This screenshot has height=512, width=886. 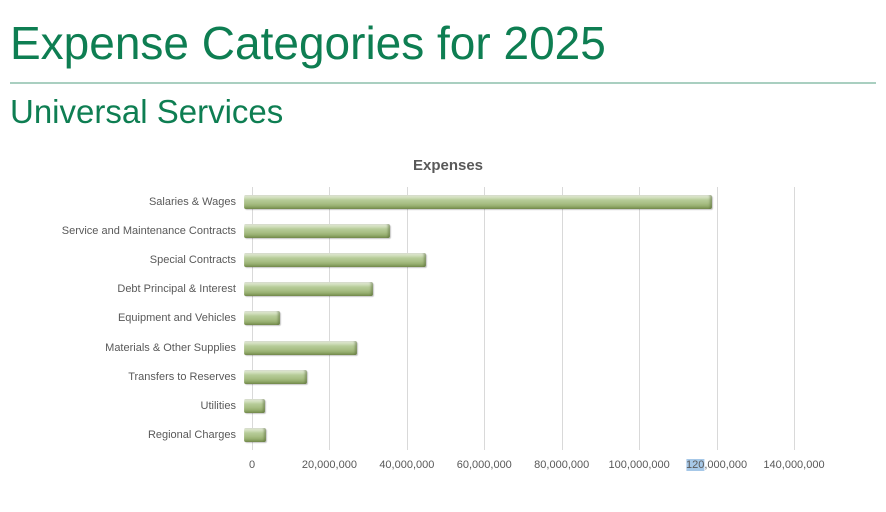 I want to click on chart-bar-row: Special Contracts, so click(x=448, y=259).